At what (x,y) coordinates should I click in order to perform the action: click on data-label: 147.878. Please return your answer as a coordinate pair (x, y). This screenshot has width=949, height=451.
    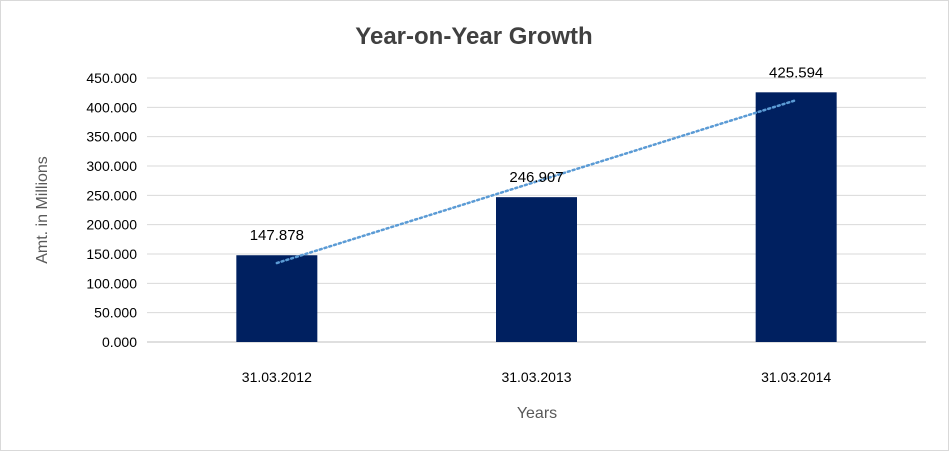
    Looking at the image, I should click on (277, 235).